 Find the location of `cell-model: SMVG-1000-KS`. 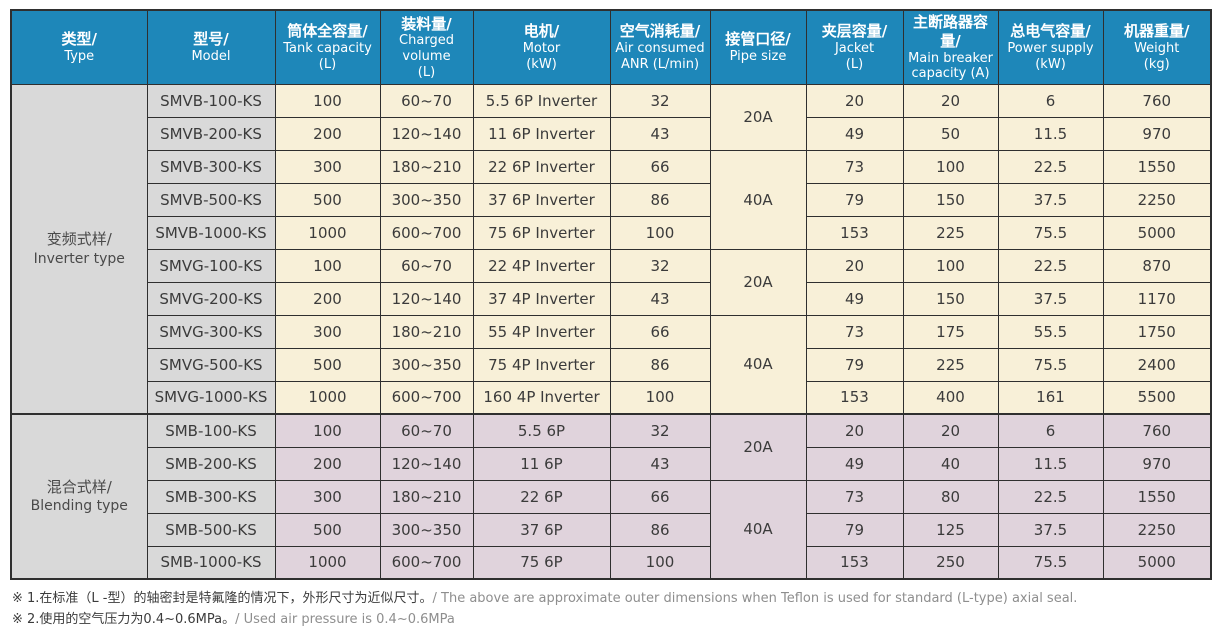

cell-model: SMVG-1000-KS is located at coordinates (211, 397).